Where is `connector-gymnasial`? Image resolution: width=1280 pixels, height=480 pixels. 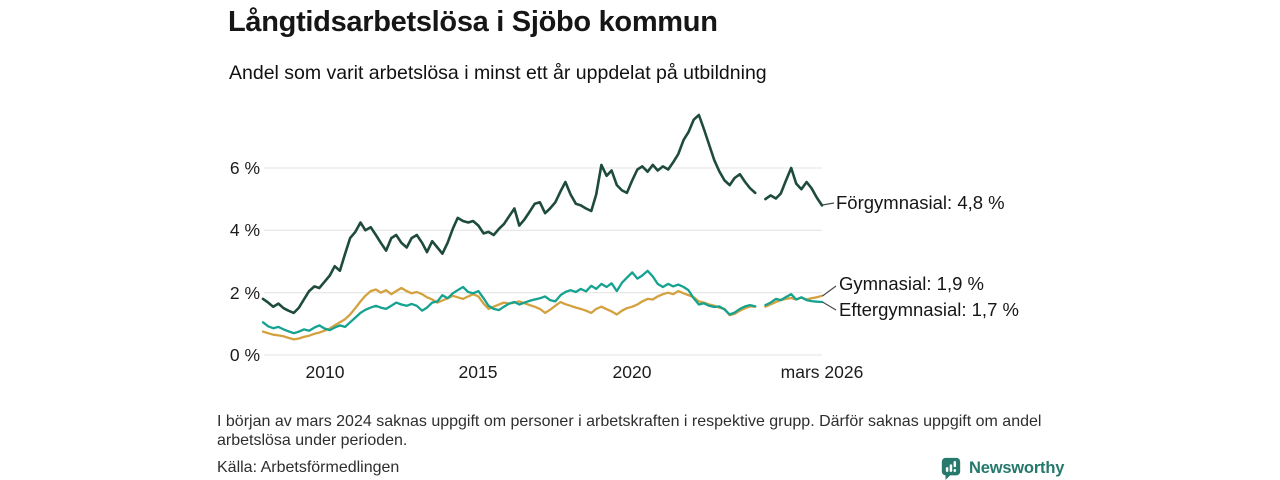 connector-gymnasial is located at coordinates (829, 291).